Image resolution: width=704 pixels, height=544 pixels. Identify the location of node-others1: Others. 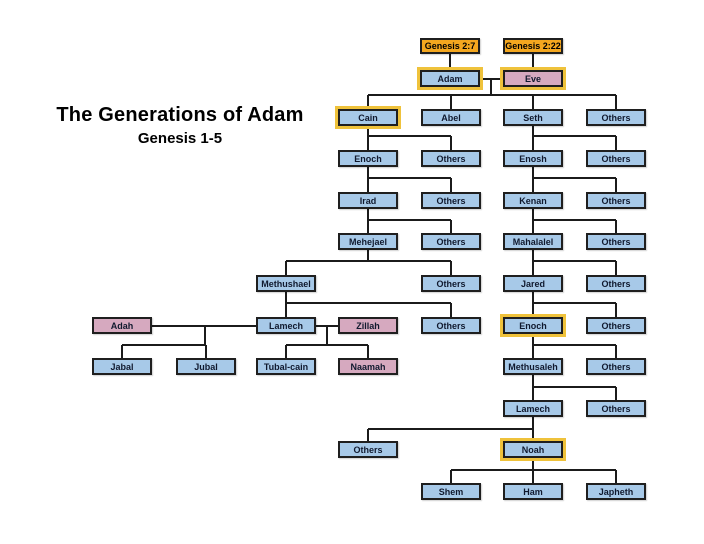
(616, 117).